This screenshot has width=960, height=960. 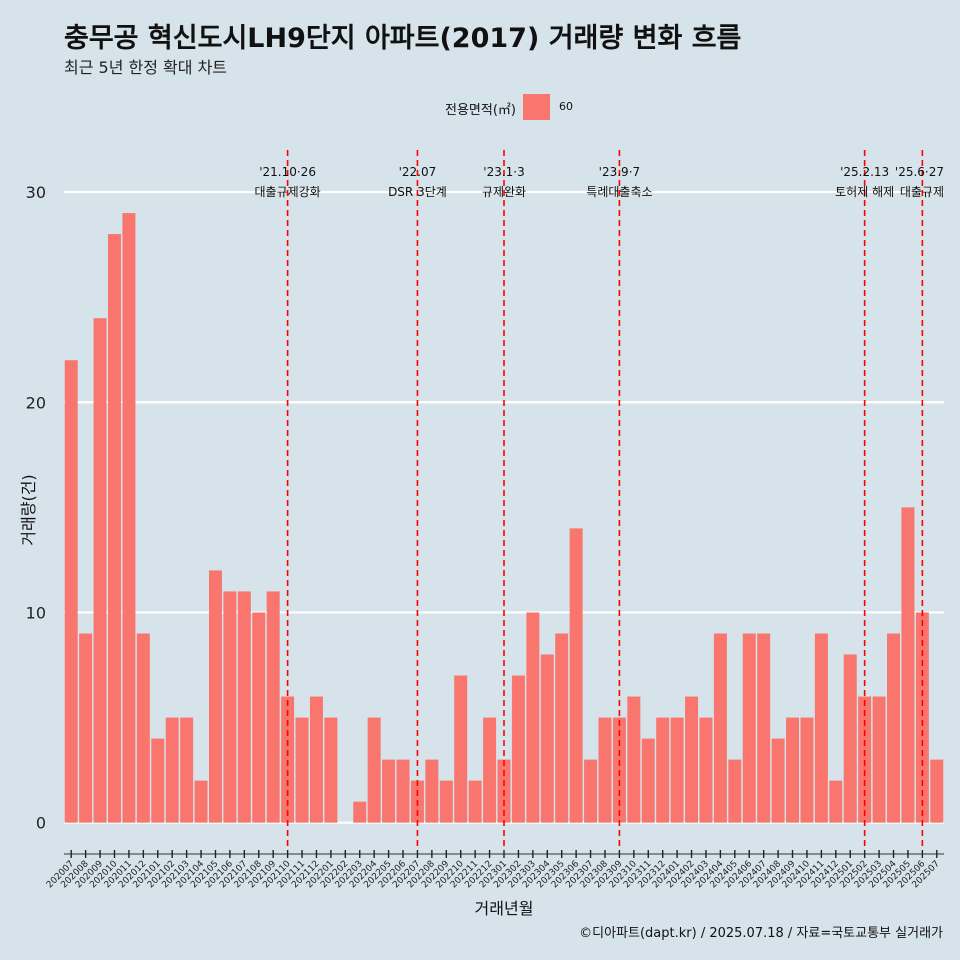 What do you see at coordinates (36, 612) in the screenshot?
I see `y-tick-label: 10` at bounding box center [36, 612].